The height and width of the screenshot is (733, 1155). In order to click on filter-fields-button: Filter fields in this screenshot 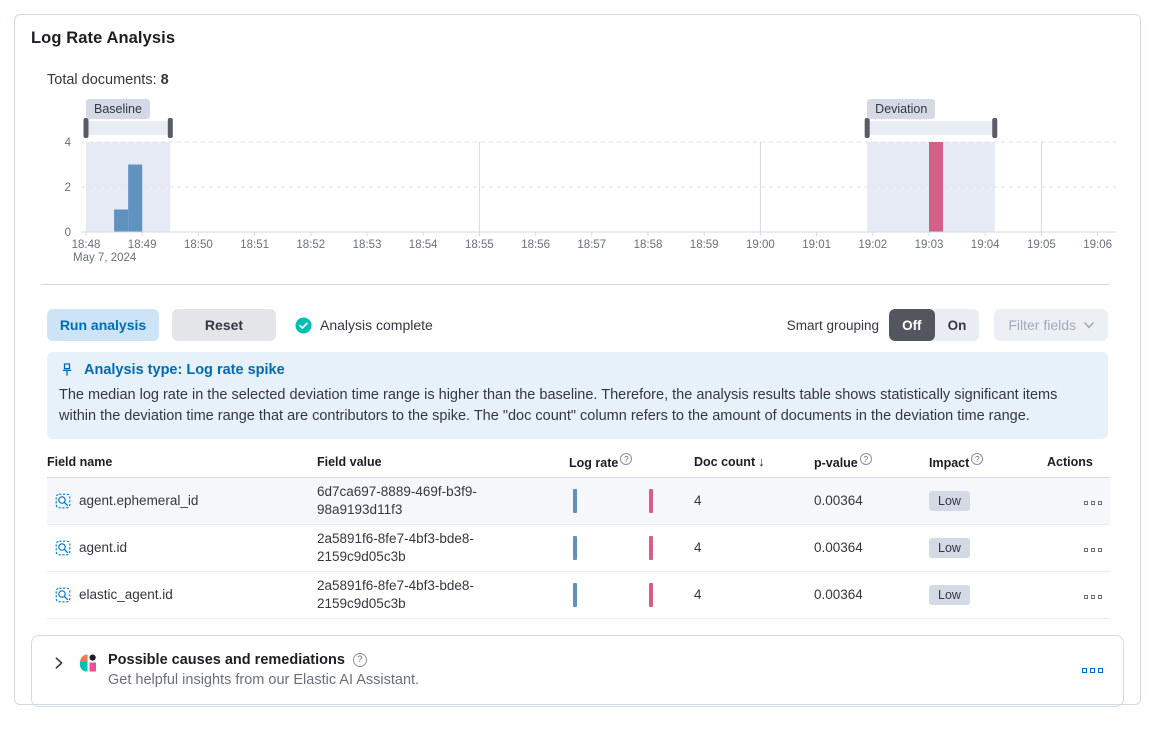, I will do `click(1051, 325)`.